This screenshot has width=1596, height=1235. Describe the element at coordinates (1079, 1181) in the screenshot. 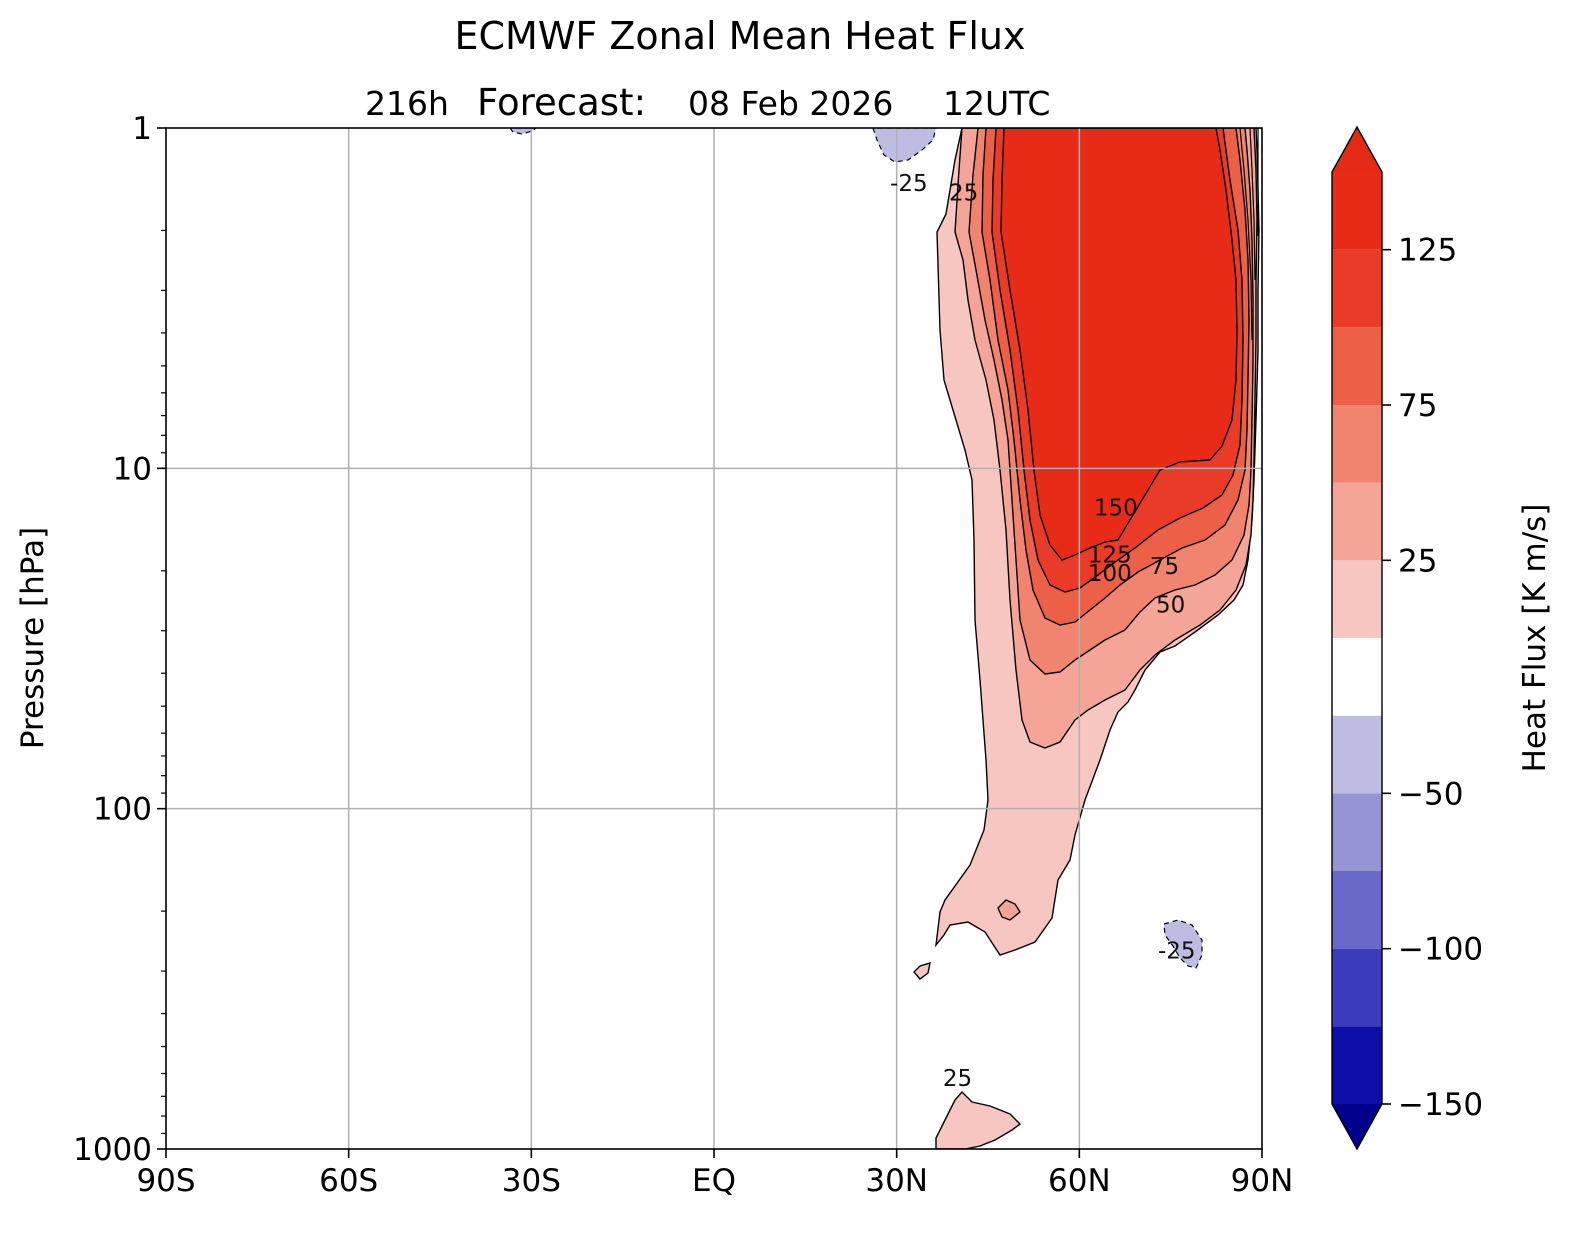

I see `x-tick-label: 60N` at that location.